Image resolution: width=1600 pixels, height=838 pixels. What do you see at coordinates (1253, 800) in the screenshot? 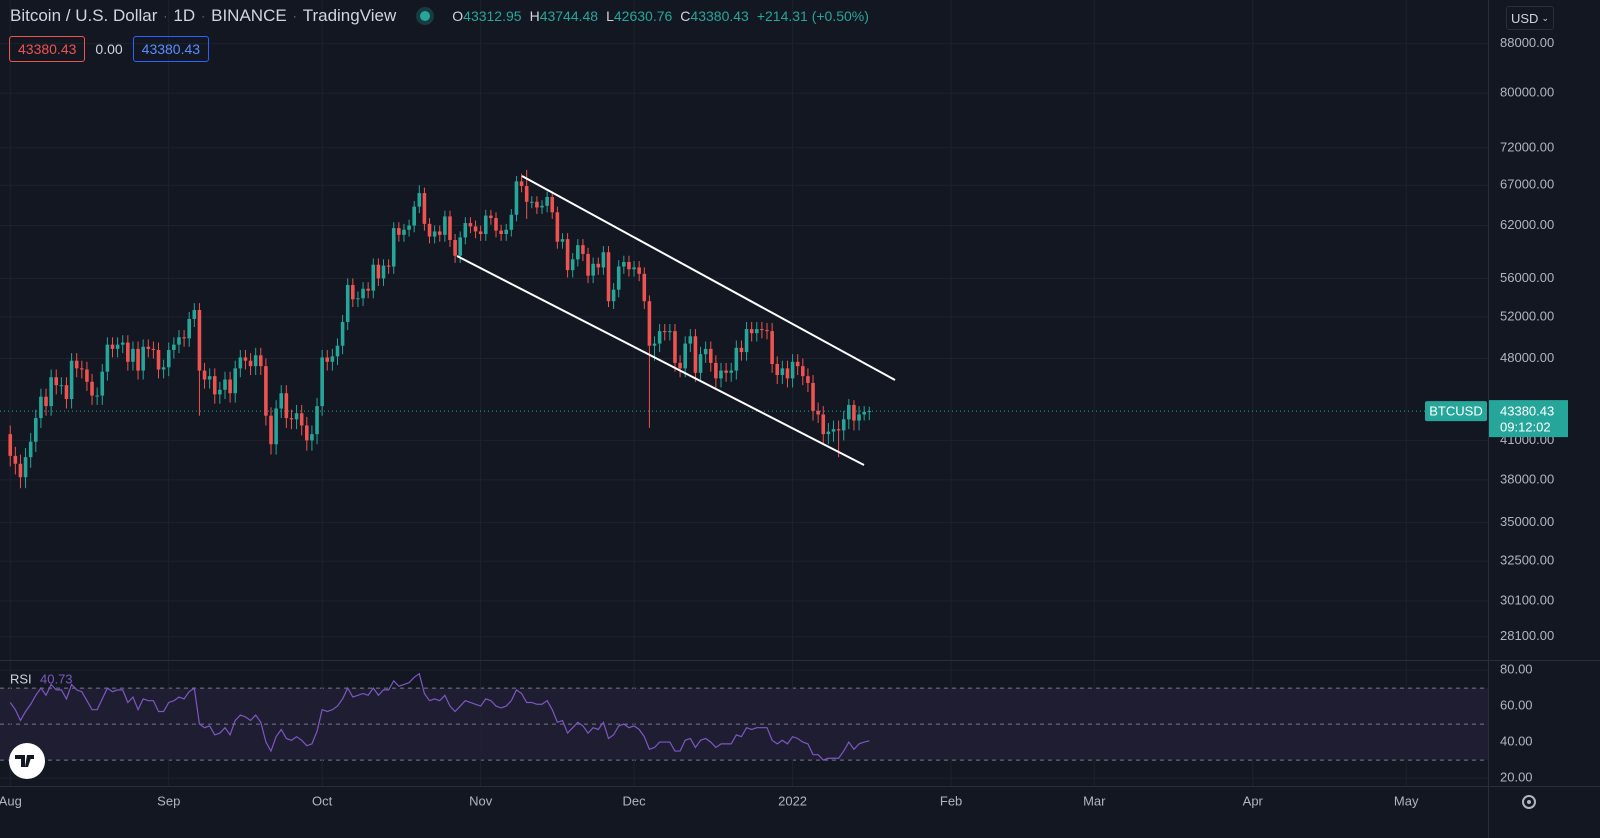
I see `x-tick-label: Apr` at bounding box center [1253, 800].